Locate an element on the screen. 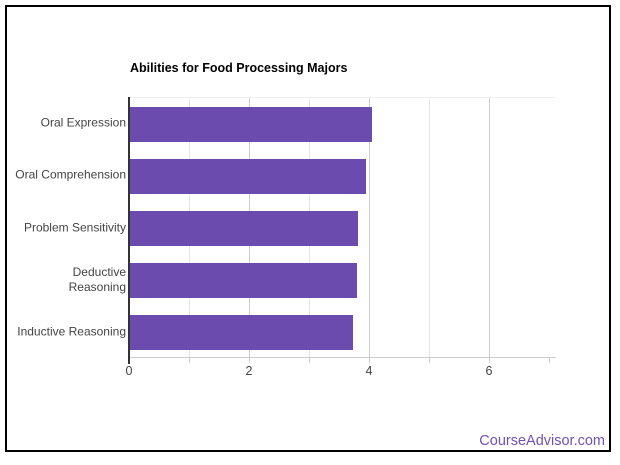 The image size is (620, 465). category-label: Oral Expression is located at coordinates (66, 123).